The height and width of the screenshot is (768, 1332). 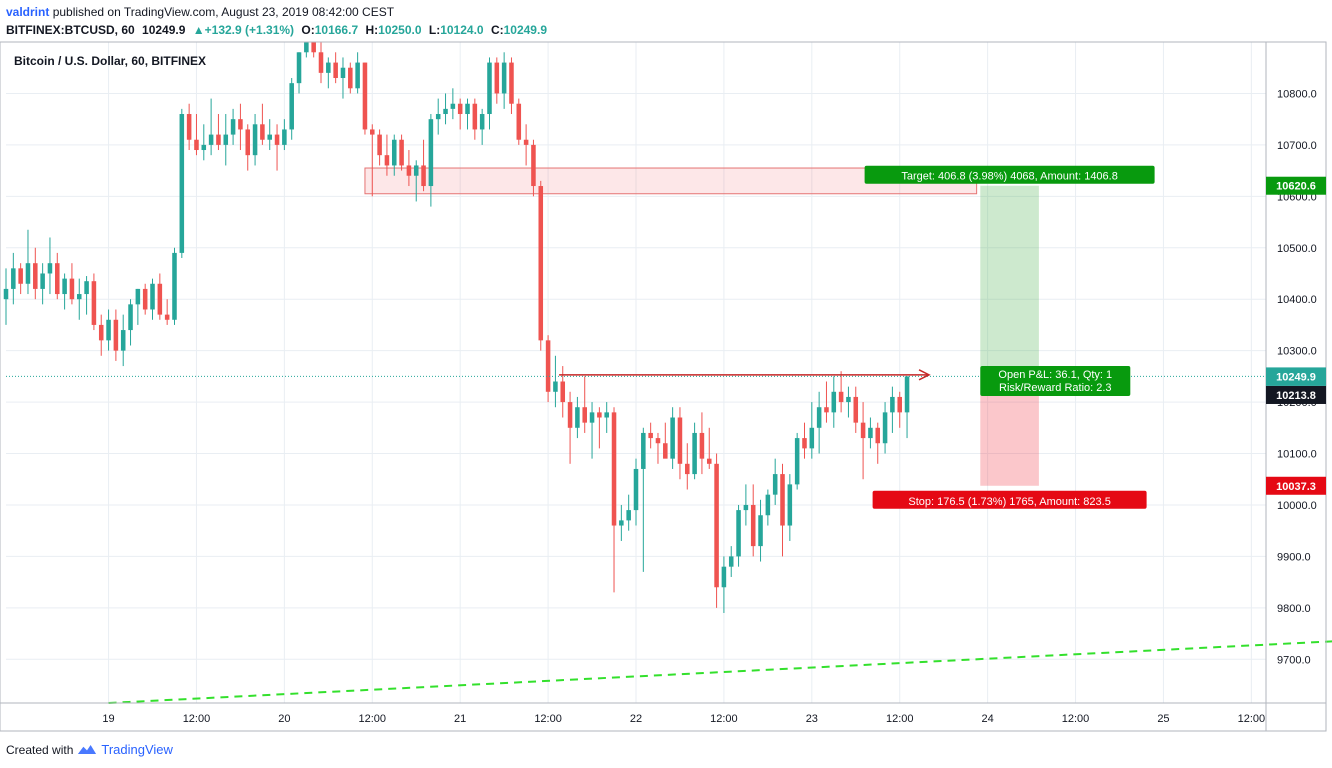 I want to click on high-value: 10250.0, so click(x=400, y=30).